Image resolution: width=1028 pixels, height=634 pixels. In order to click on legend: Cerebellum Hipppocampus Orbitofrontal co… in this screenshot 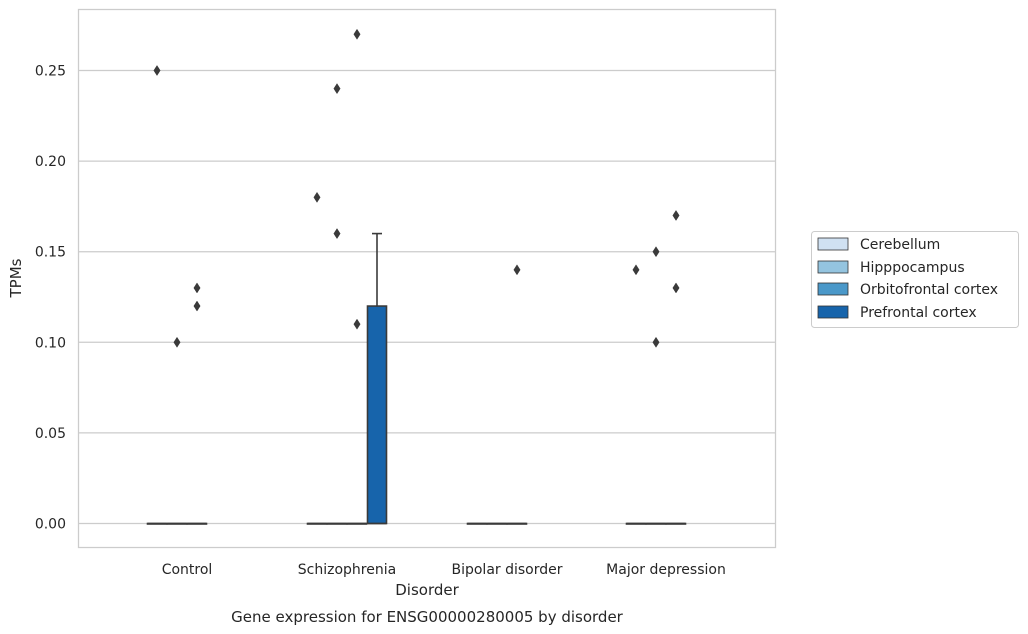, I will do `click(915, 279)`.